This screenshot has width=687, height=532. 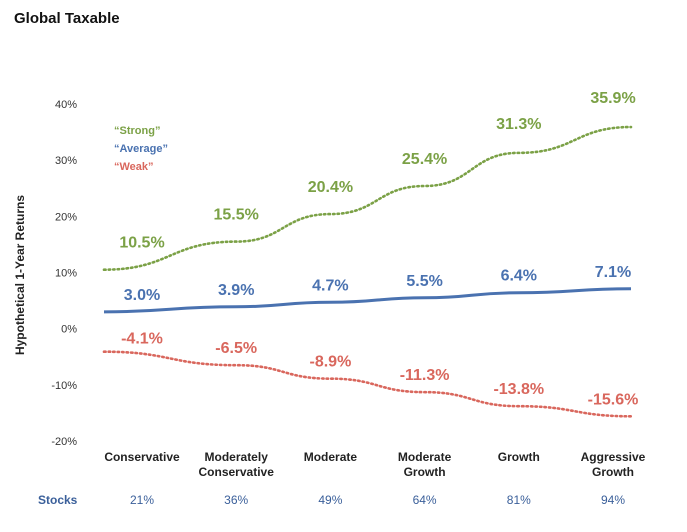 I want to click on y-tick-label: 40%, so click(x=66, y=105).